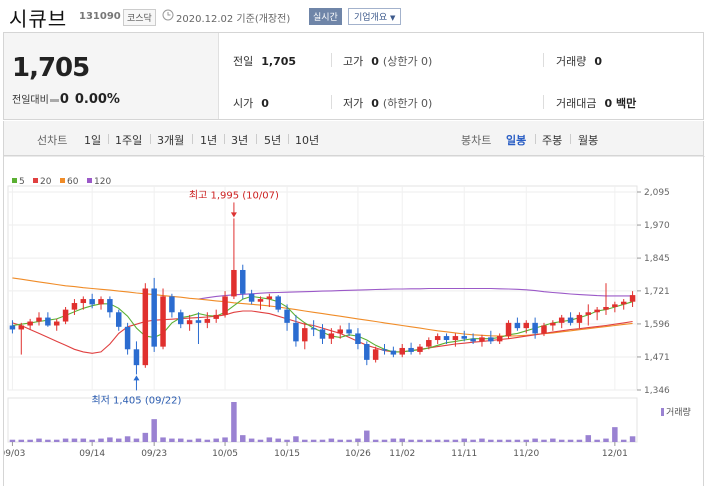  Describe the element at coordinates (615, 454) in the screenshot. I see `x-tick-label: 12/01` at that location.